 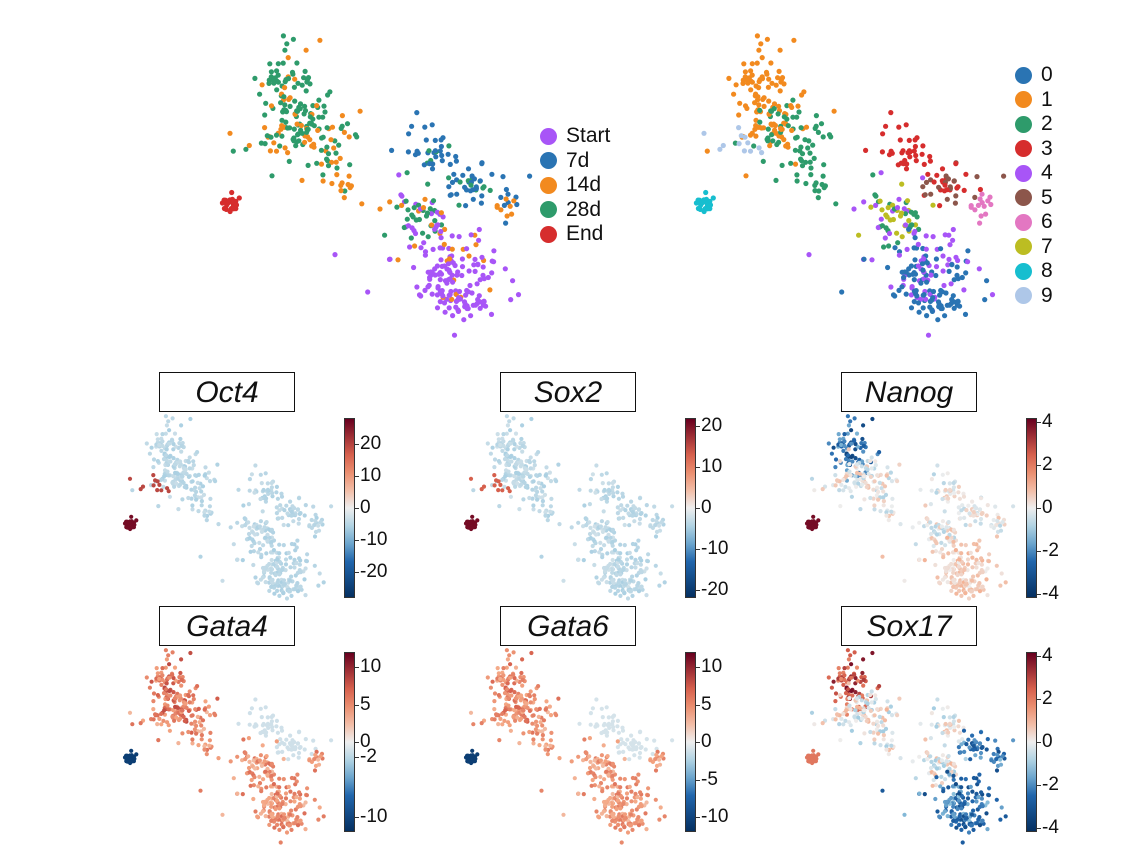 I want to click on legend-swatch, so click(x=1023, y=246).